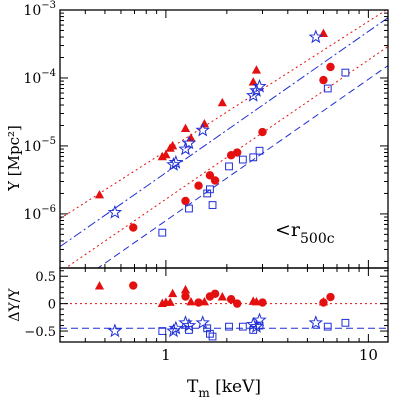 The height and width of the screenshot is (409, 409). I want to click on bottom-data-points, so click(222, 311).